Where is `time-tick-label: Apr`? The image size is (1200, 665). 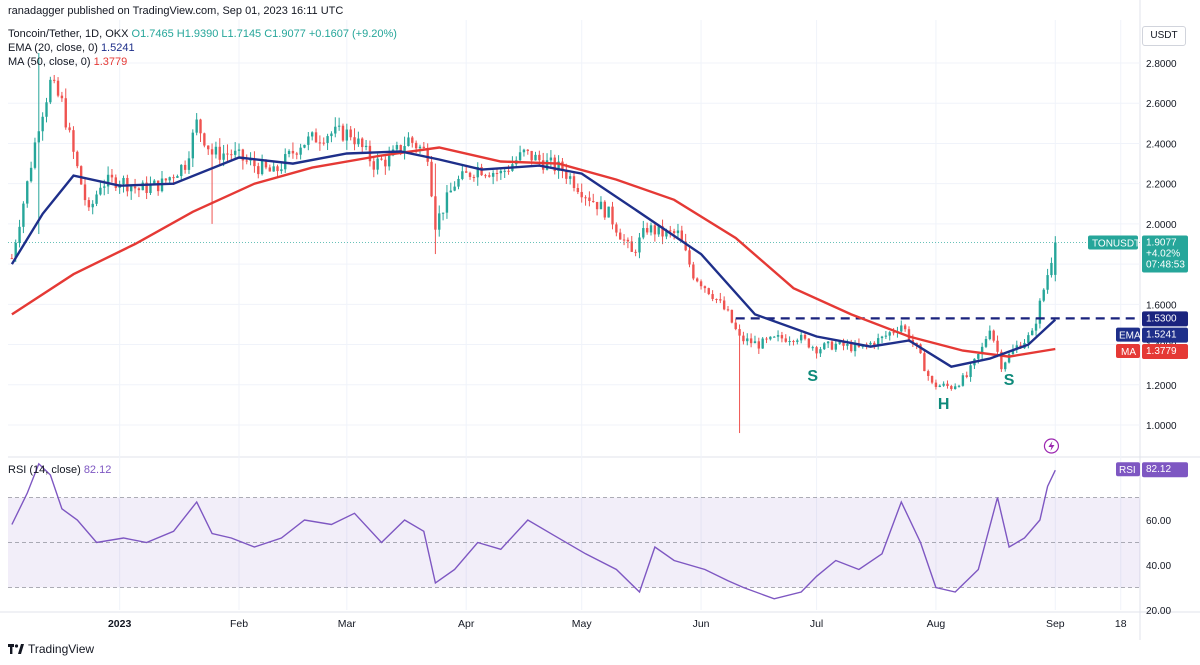 time-tick-label: Apr is located at coordinates (466, 624).